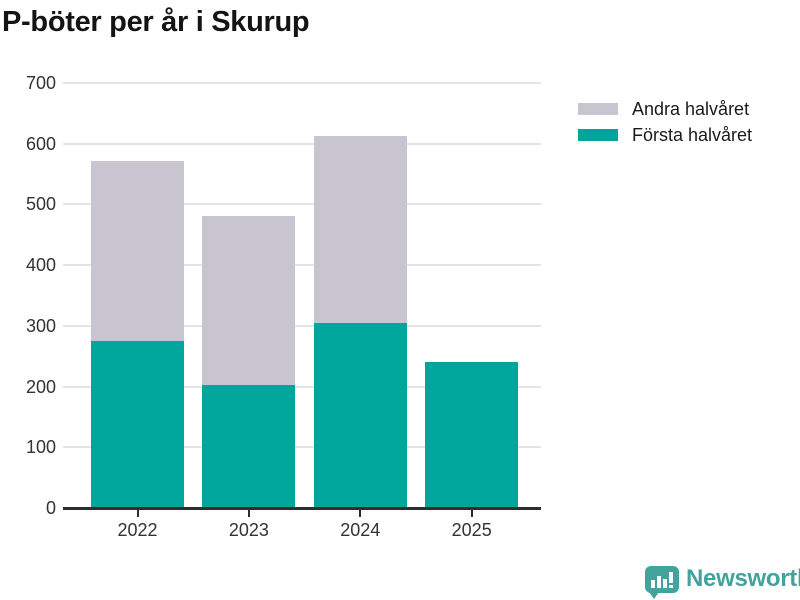 The height and width of the screenshot is (600, 800). I want to click on newsworthy-logo-icon, so click(662, 582).